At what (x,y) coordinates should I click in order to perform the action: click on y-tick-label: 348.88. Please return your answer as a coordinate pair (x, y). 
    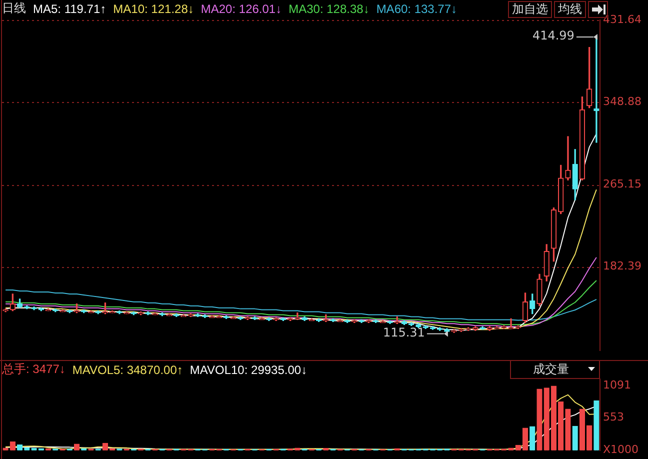
    Looking at the image, I should click on (622, 101).